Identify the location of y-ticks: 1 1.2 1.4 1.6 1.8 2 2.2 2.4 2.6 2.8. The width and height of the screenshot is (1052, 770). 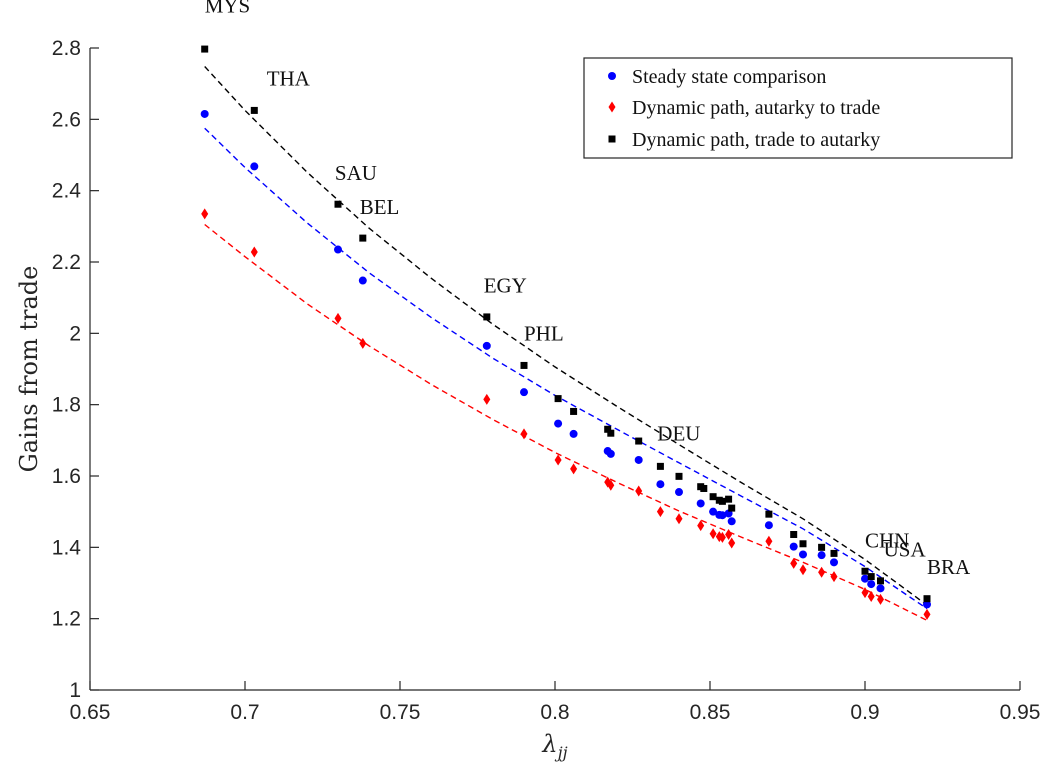
(75, 369).